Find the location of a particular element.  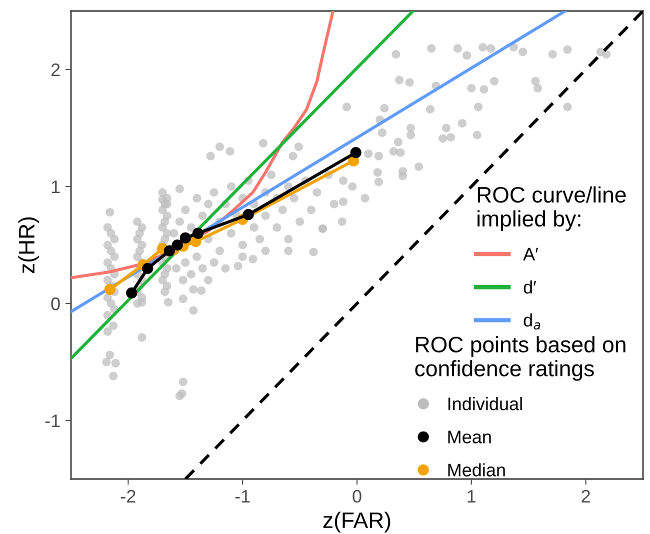

y-tick-label: 0 is located at coordinates (55, 303).